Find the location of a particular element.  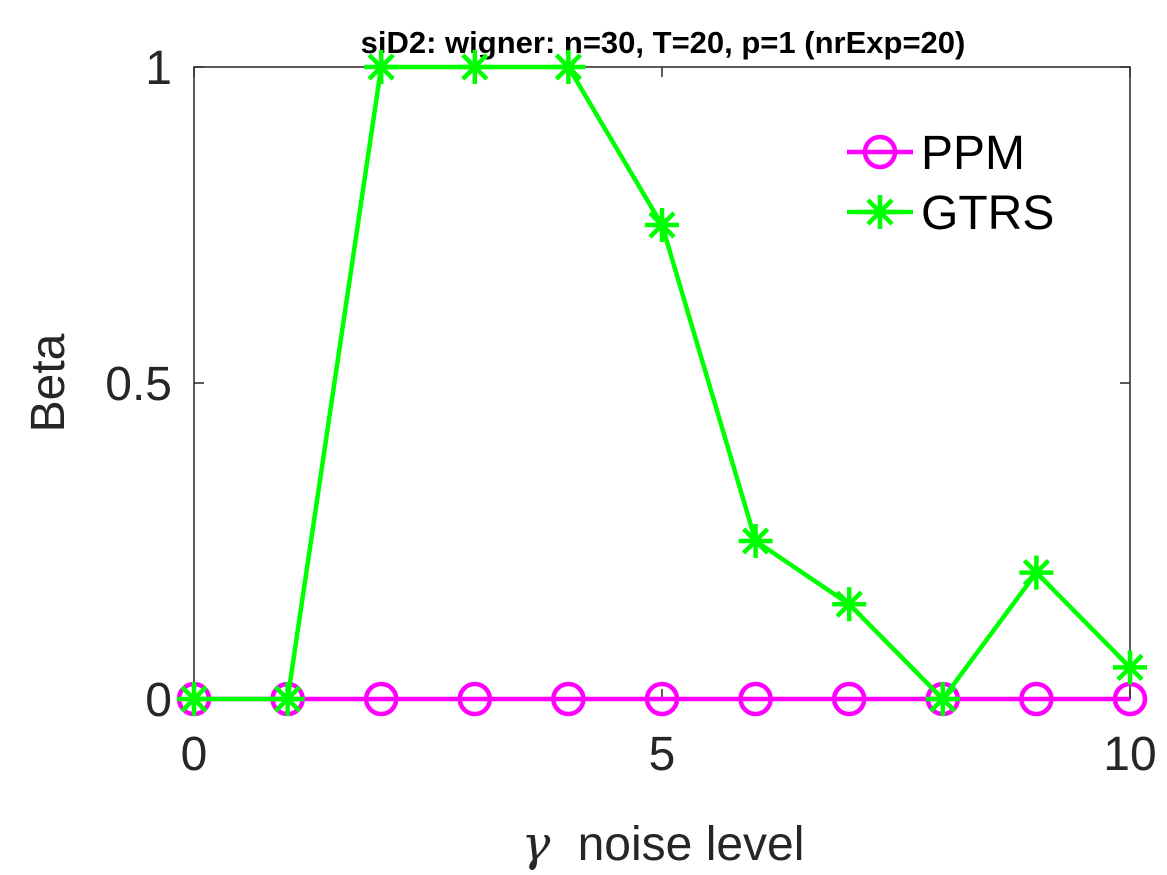

legend-label: GTRS is located at coordinates (987, 213).